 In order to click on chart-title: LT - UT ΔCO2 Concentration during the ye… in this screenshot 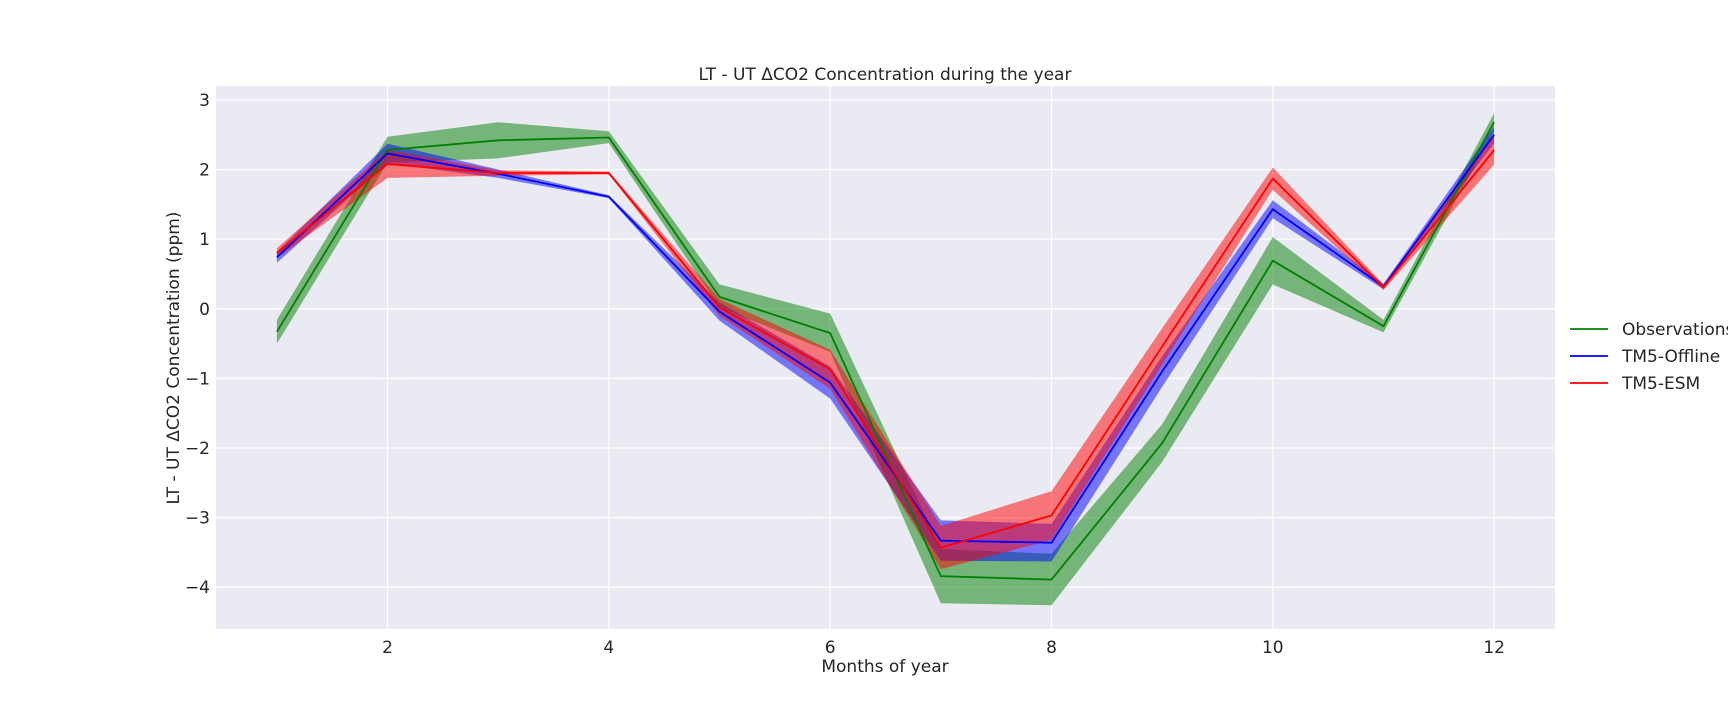, I will do `click(885, 75)`.